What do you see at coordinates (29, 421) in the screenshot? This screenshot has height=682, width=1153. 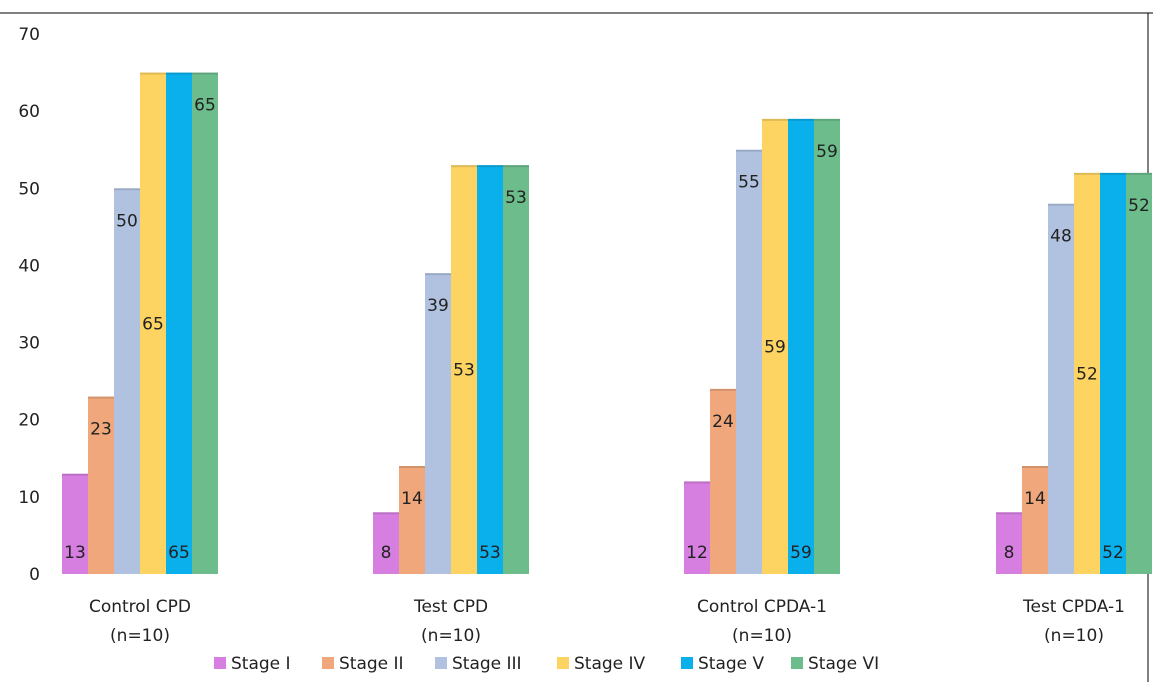 I see `y-tick-label: 20` at bounding box center [29, 421].